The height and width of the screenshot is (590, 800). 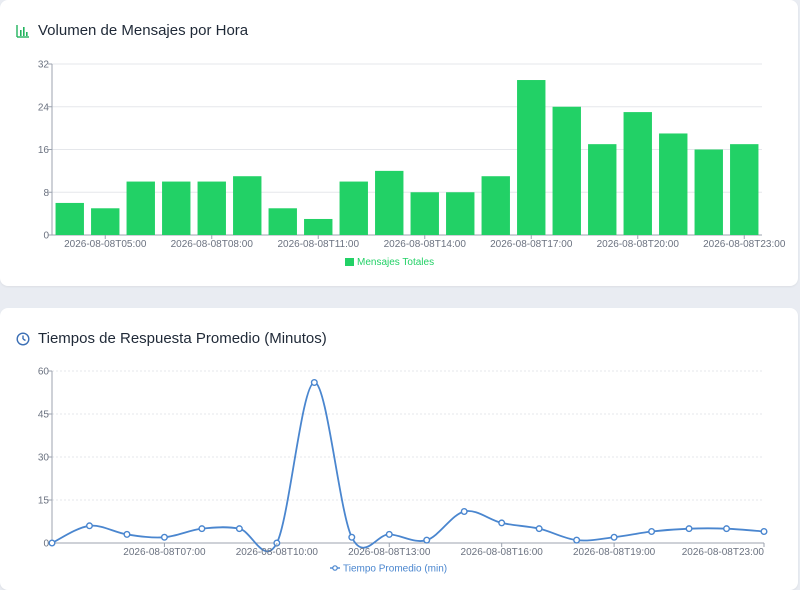 What do you see at coordinates (614, 552) in the screenshot?
I see `x-tick-label: 2026-08-08T19:00` at bounding box center [614, 552].